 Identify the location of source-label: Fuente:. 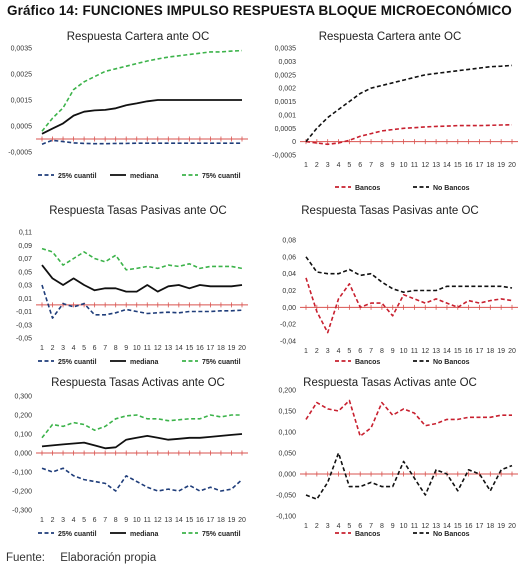
(25, 558).